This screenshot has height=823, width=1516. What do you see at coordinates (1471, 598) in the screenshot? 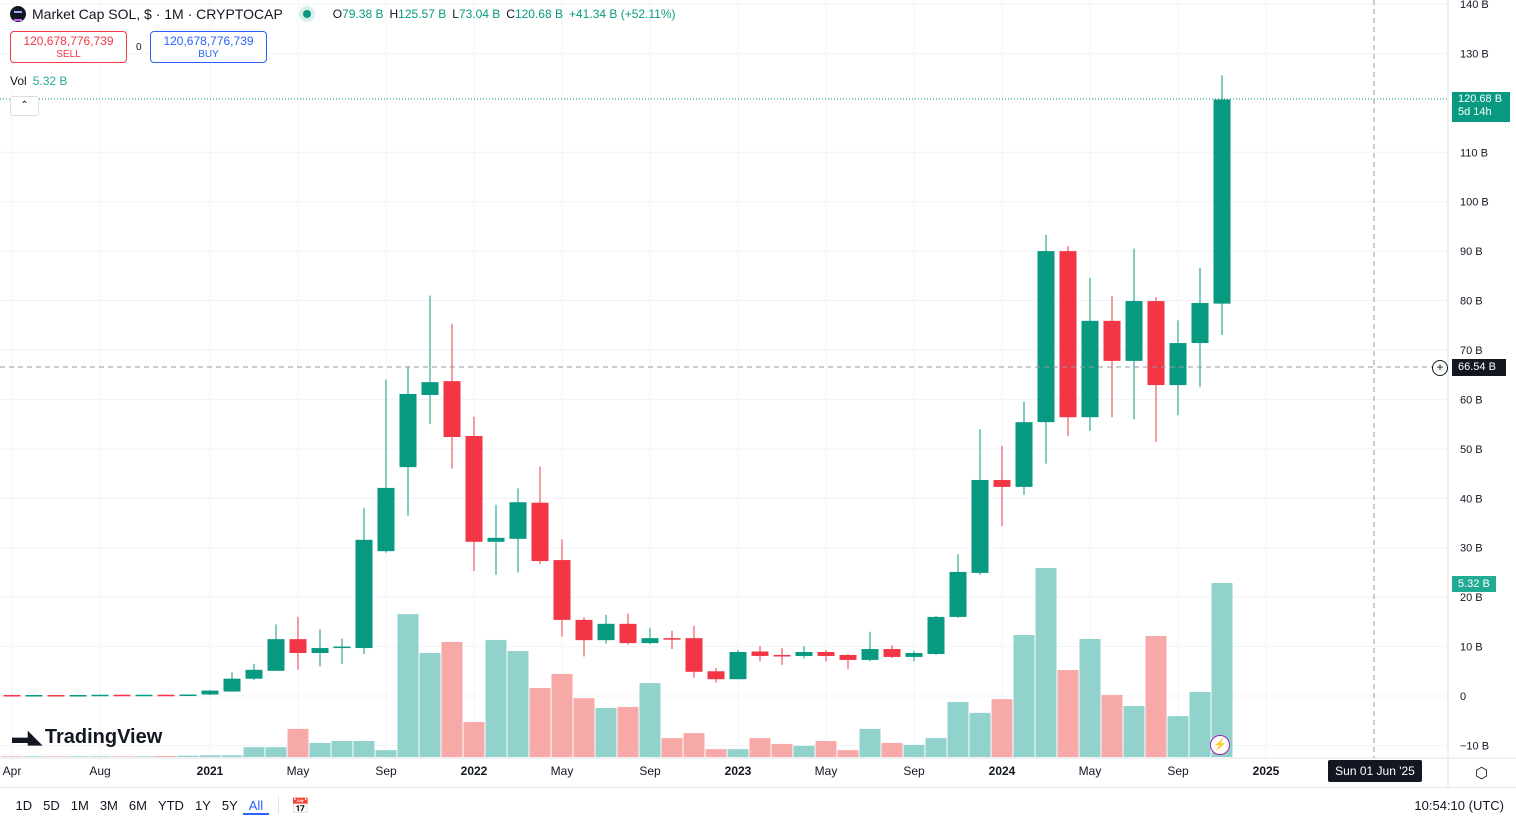
I see `y-tick-label: 20 B` at bounding box center [1471, 598].